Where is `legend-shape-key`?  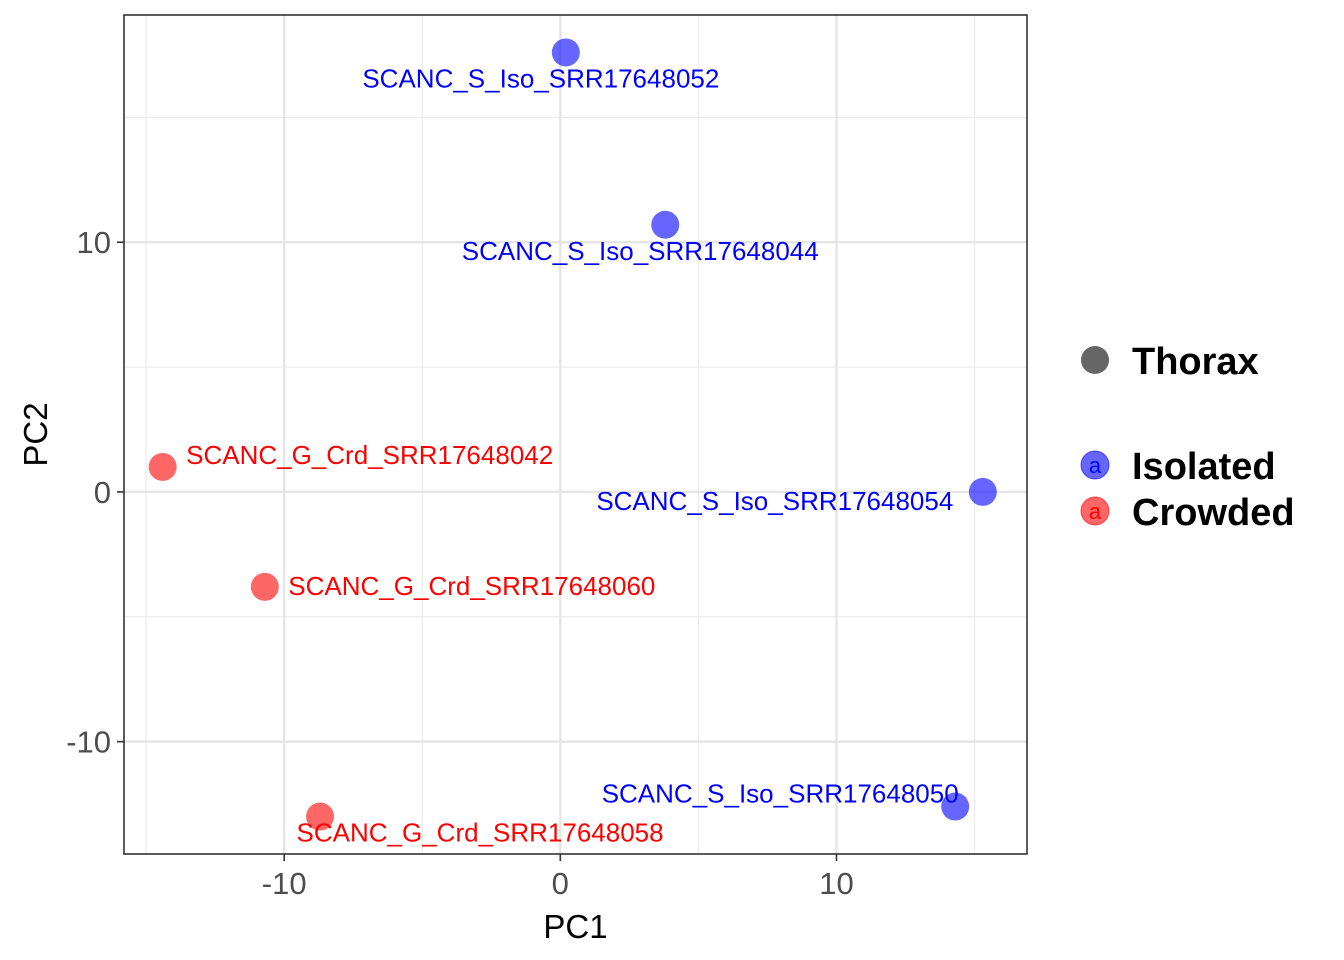
legend-shape-key is located at coordinates (1095, 360).